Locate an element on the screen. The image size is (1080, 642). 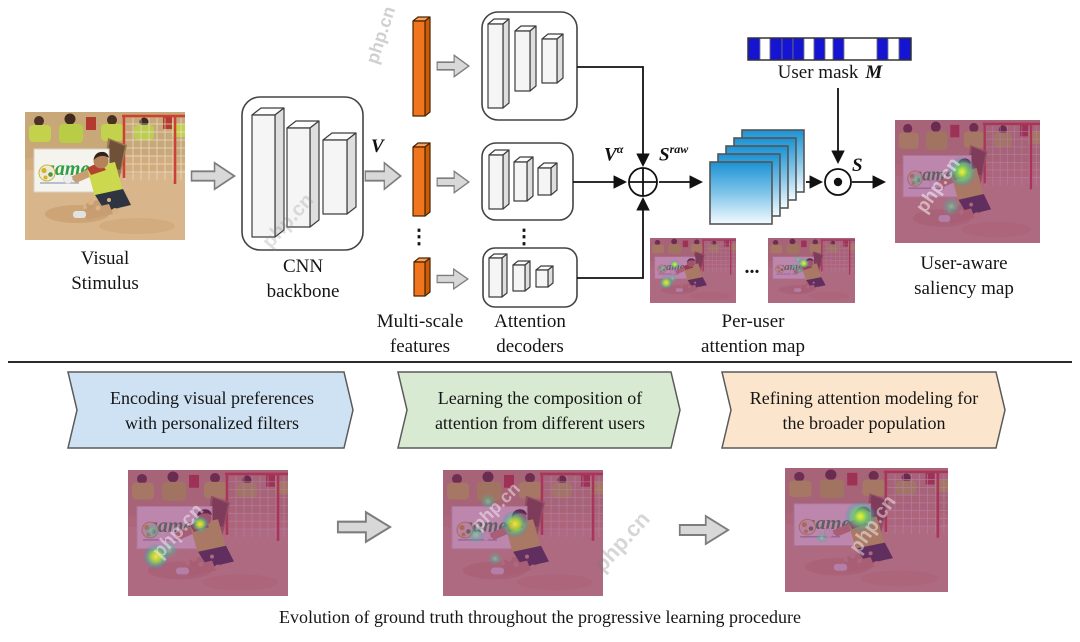
ground-truth-stage-3-image is located at coordinates (866, 530).